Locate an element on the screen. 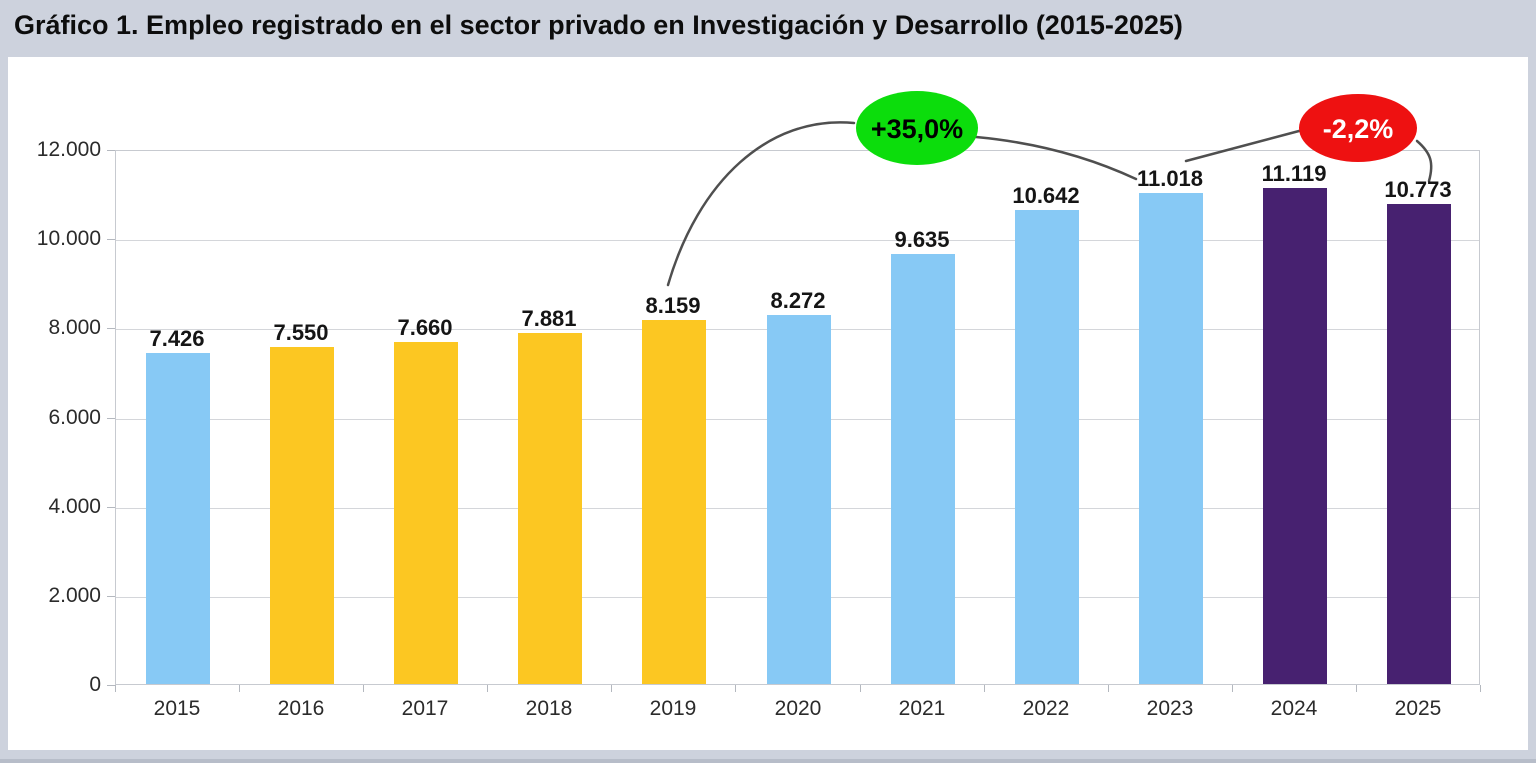 Image resolution: width=1536 pixels, height=763 pixels. bar-2024 is located at coordinates (1295, 436).